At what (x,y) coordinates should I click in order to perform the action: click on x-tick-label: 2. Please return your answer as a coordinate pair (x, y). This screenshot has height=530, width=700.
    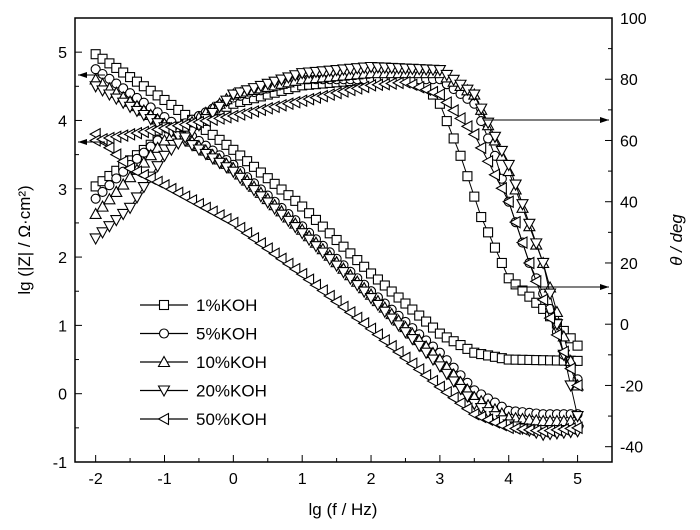
    Looking at the image, I should click on (371, 479).